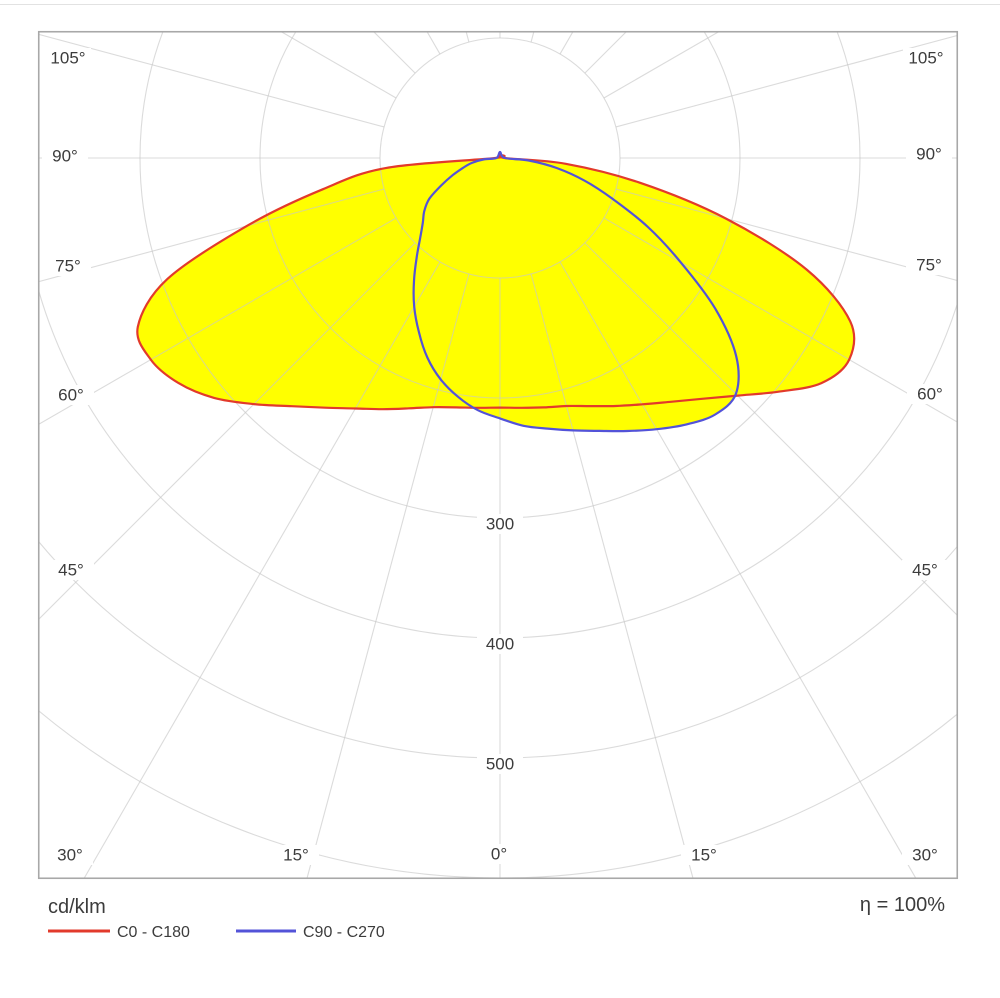 The image size is (1000, 998). I want to click on radial-label: 500, so click(500, 764).